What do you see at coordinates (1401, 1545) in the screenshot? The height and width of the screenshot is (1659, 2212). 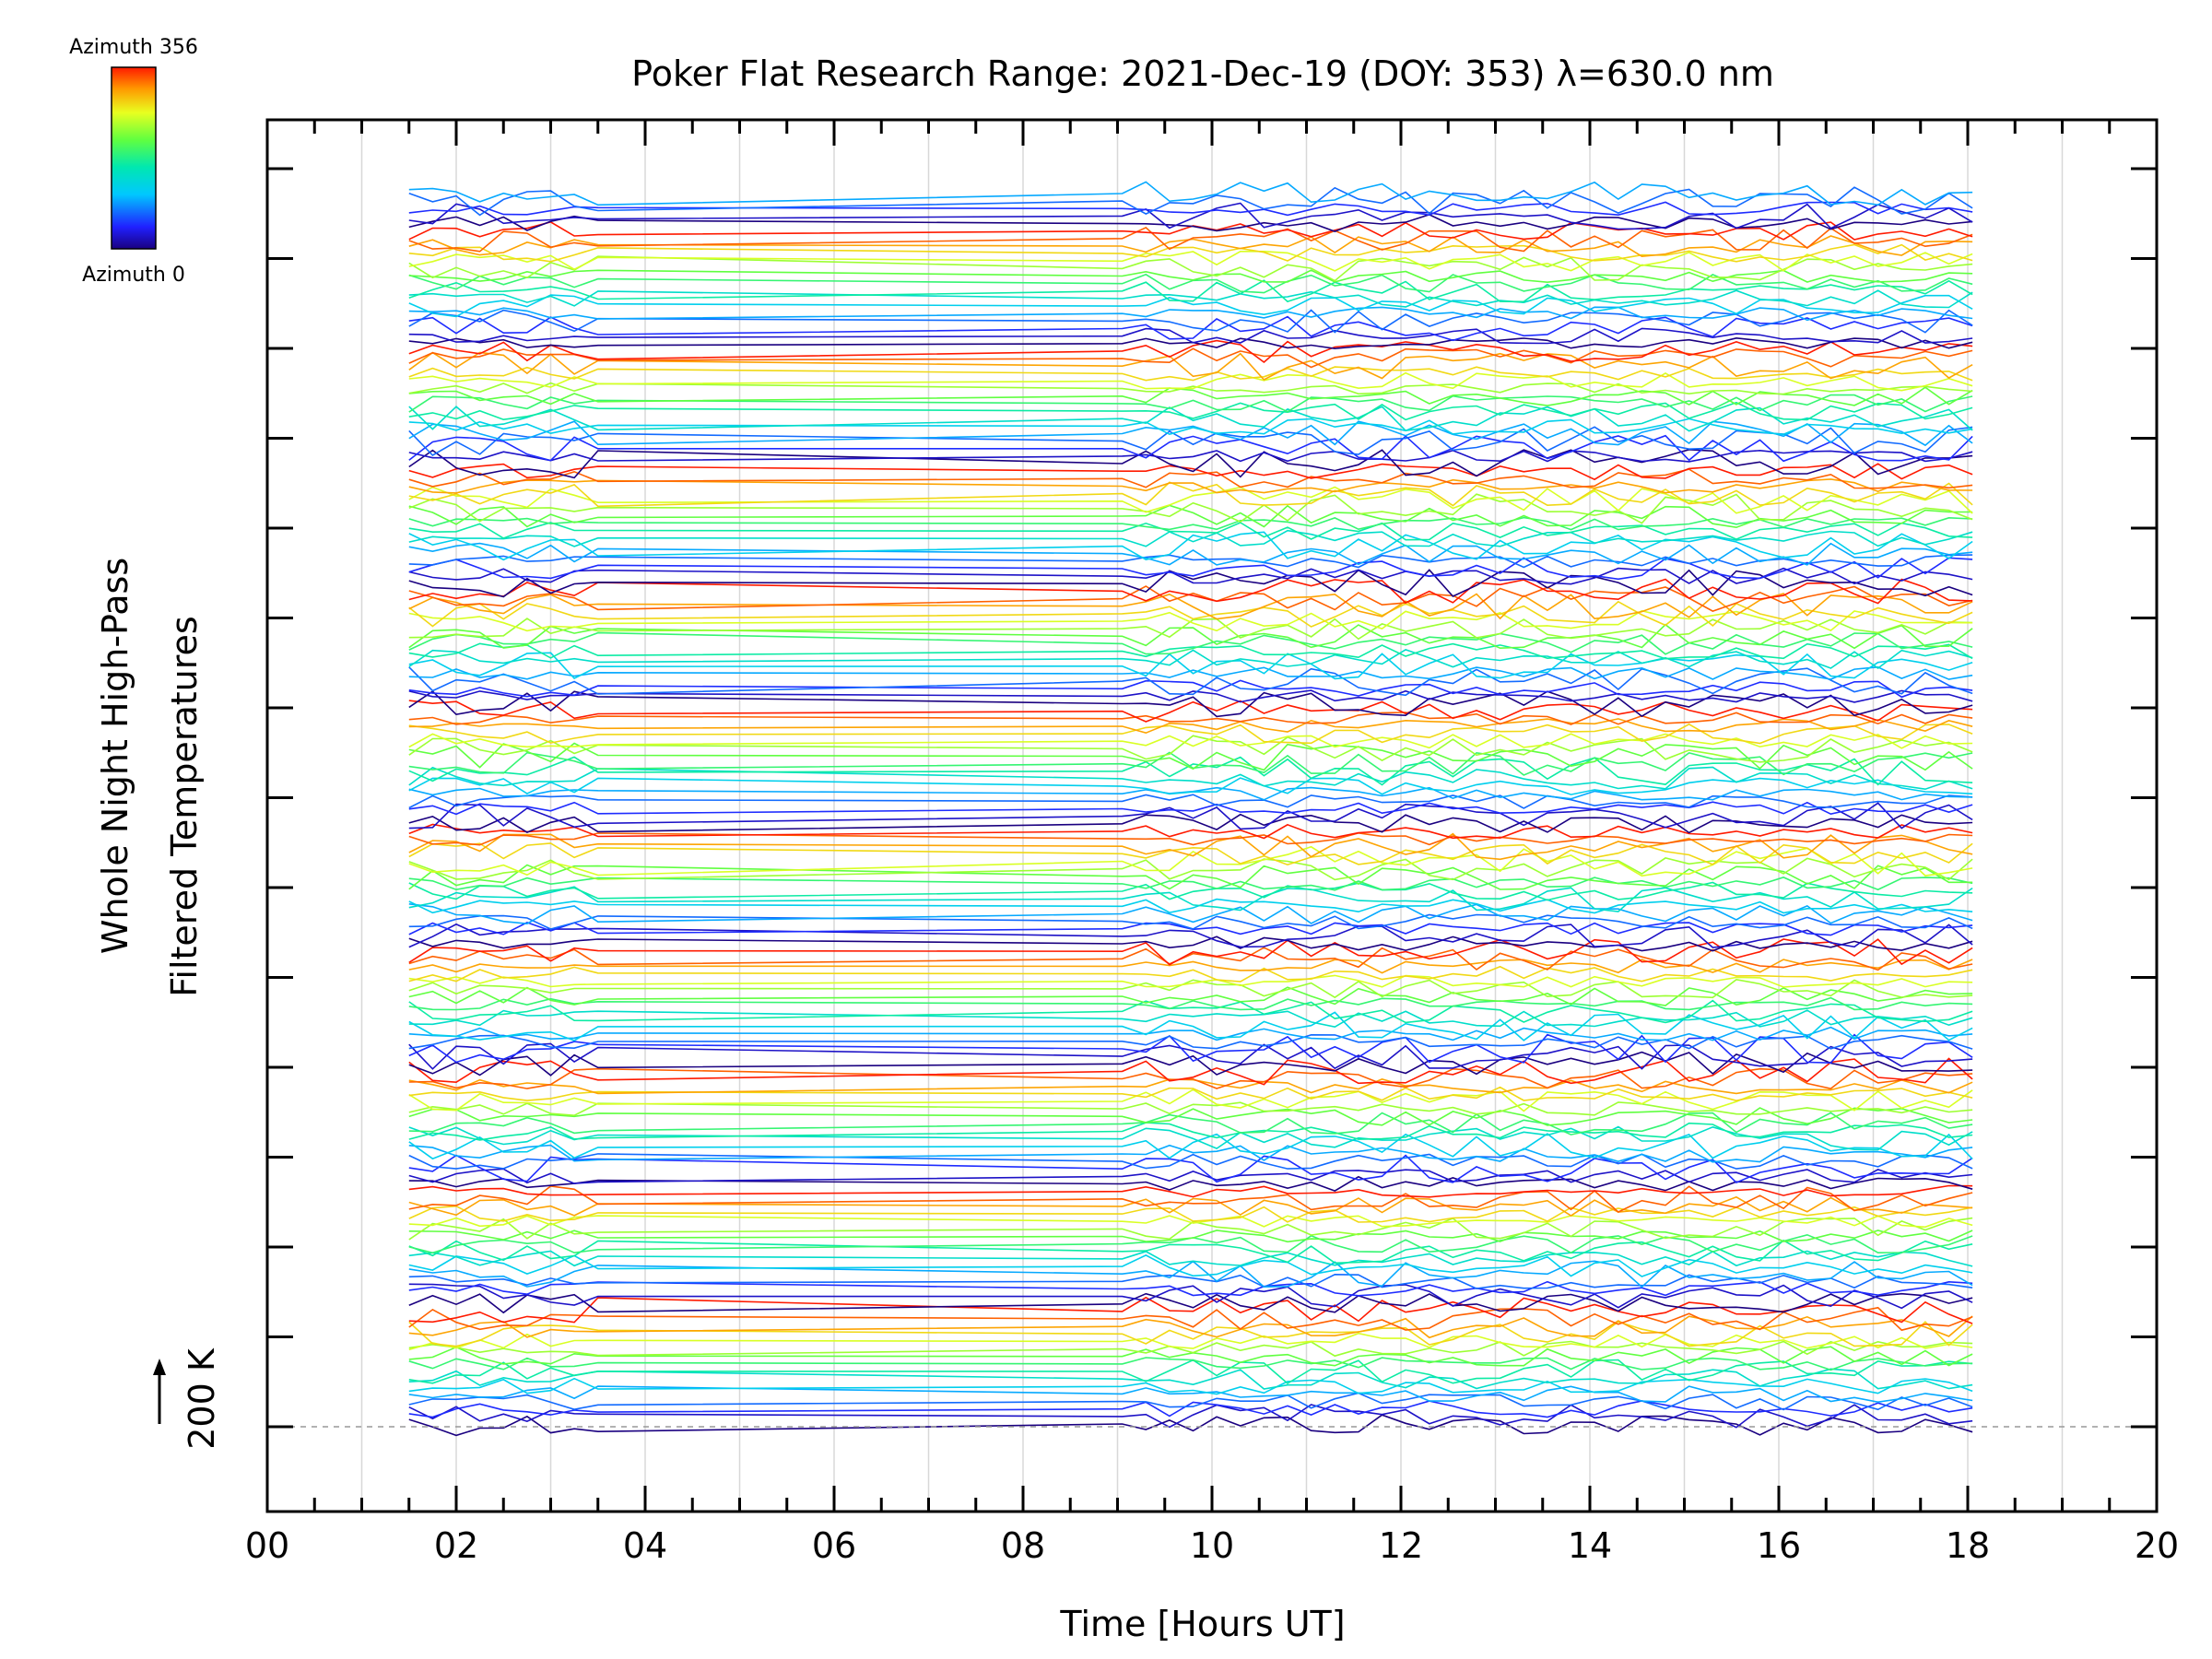 I see `x-tick-label: 12` at bounding box center [1401, 1545].